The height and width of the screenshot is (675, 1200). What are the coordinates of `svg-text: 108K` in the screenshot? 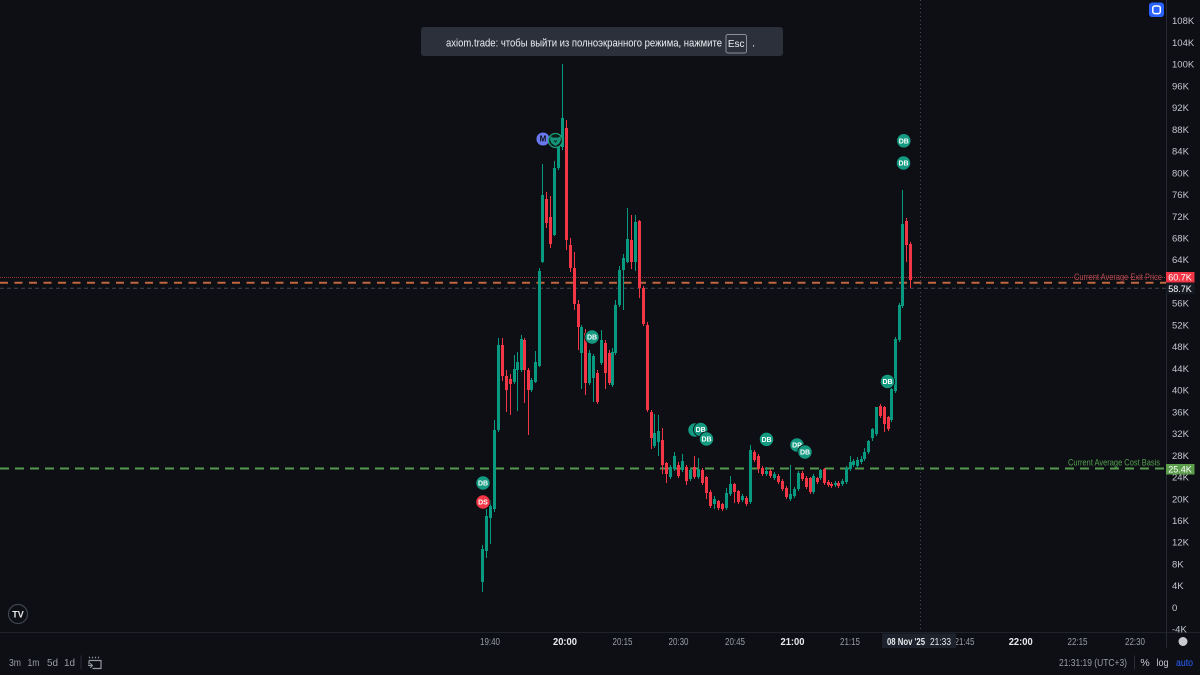 It's located at (1183, 21).